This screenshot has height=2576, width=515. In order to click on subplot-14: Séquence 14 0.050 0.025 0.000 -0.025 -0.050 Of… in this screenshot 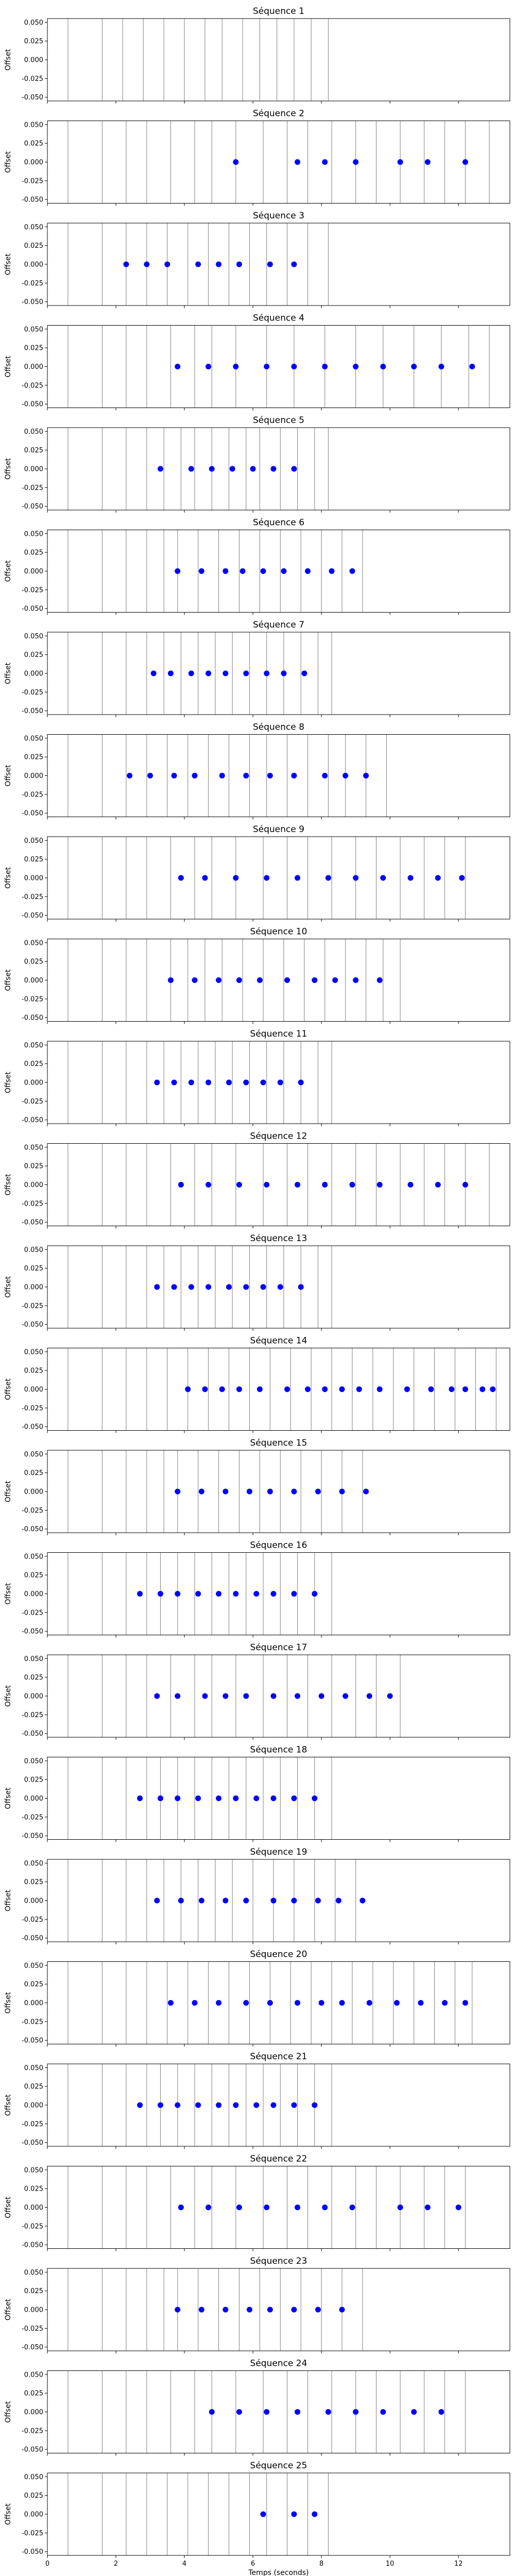, I will do `click(257, 1384)`.